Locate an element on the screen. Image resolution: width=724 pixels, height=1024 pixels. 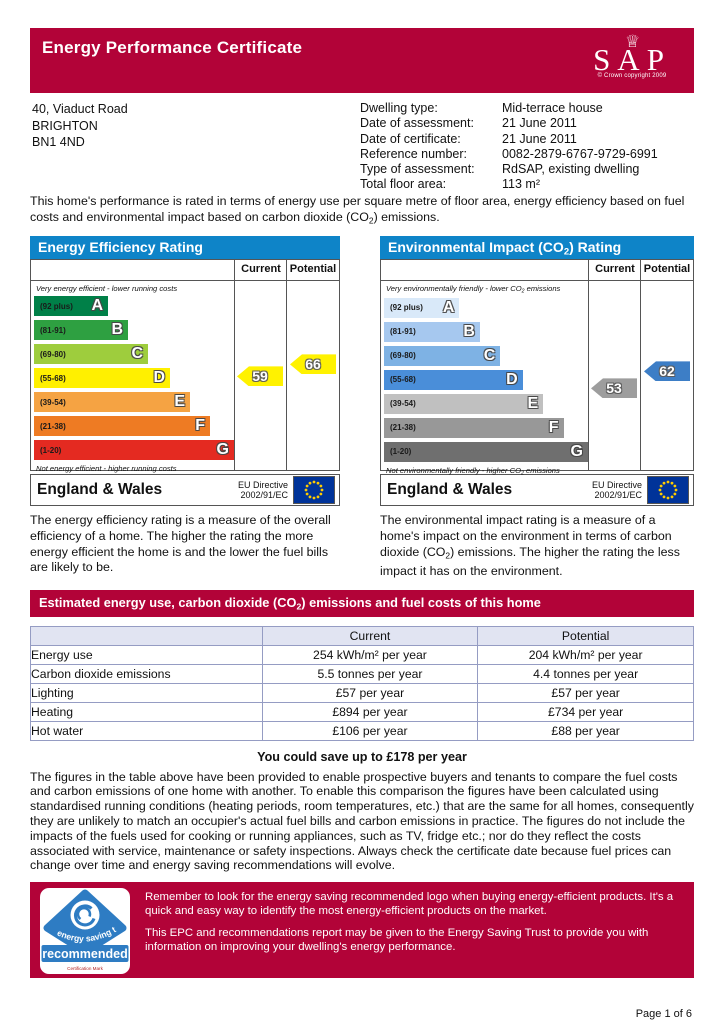
energy-band-d: (55-68) D is located at coordinates (102, 378).